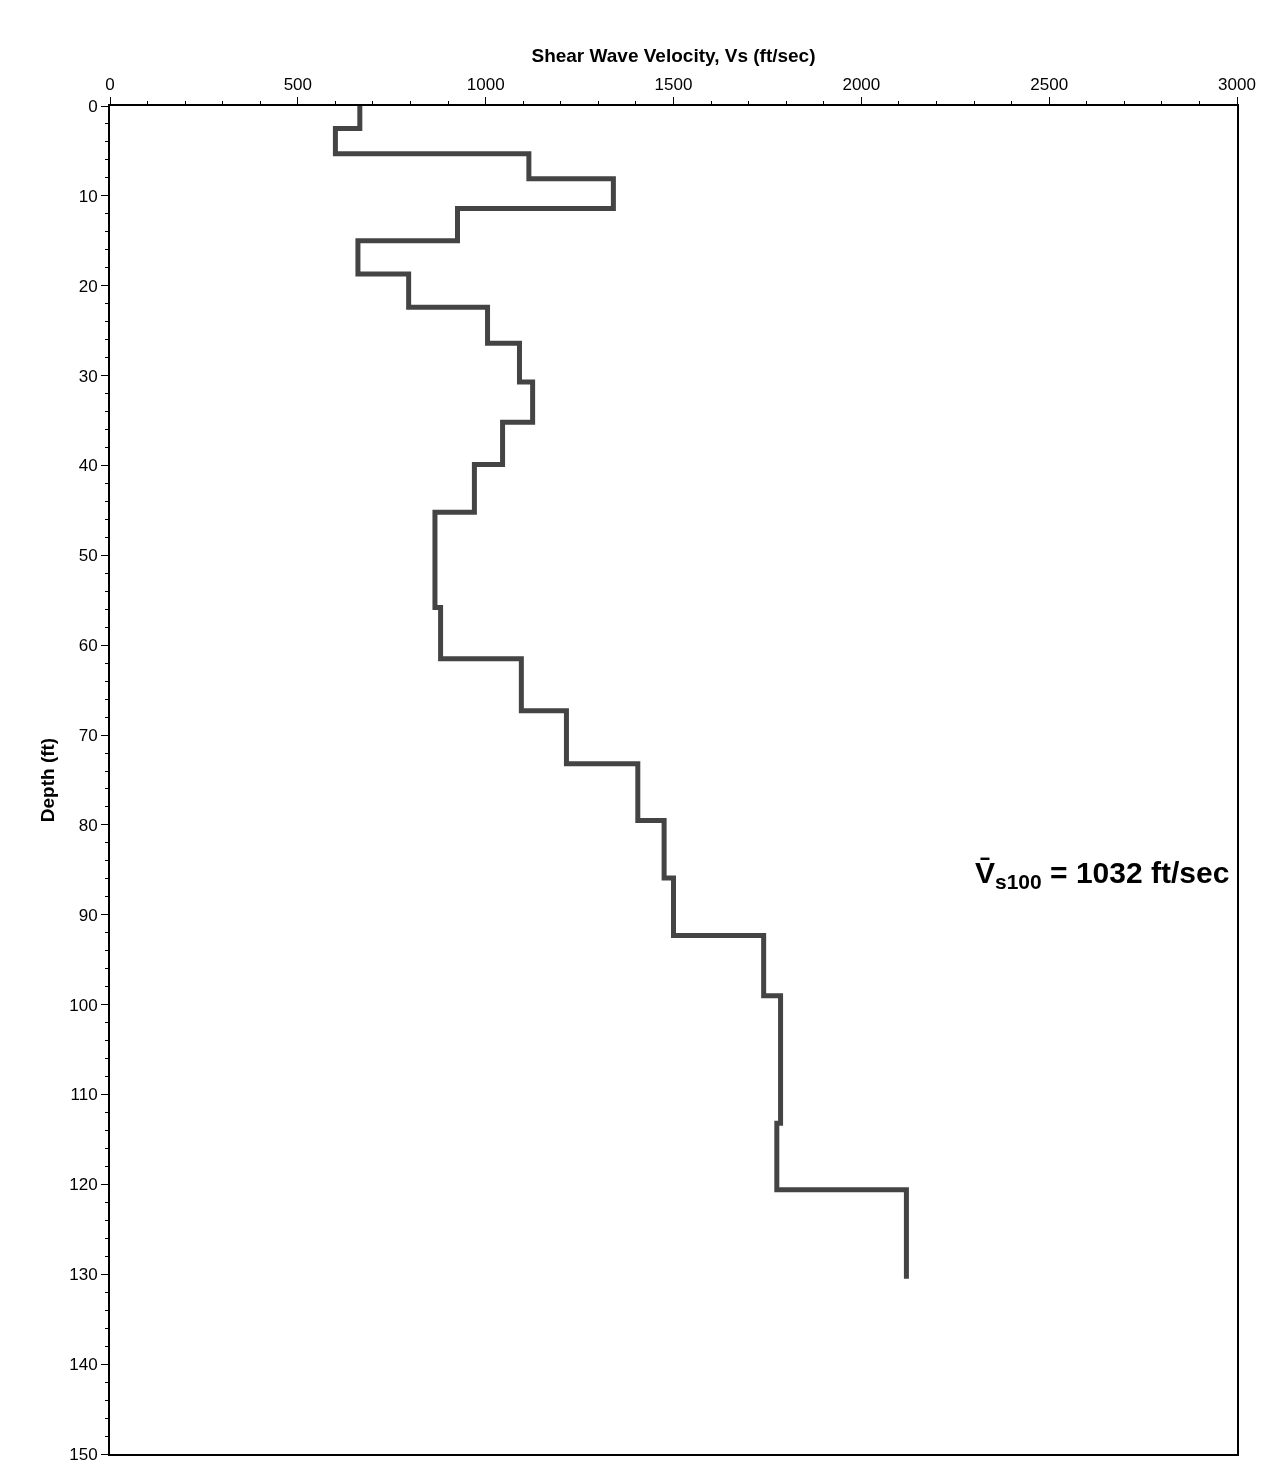 This screenshot has height=1476, width=1268. Describe the element at coordinates (88, 915) in the screenshot. I see `y-tick-label: 90` at that location.